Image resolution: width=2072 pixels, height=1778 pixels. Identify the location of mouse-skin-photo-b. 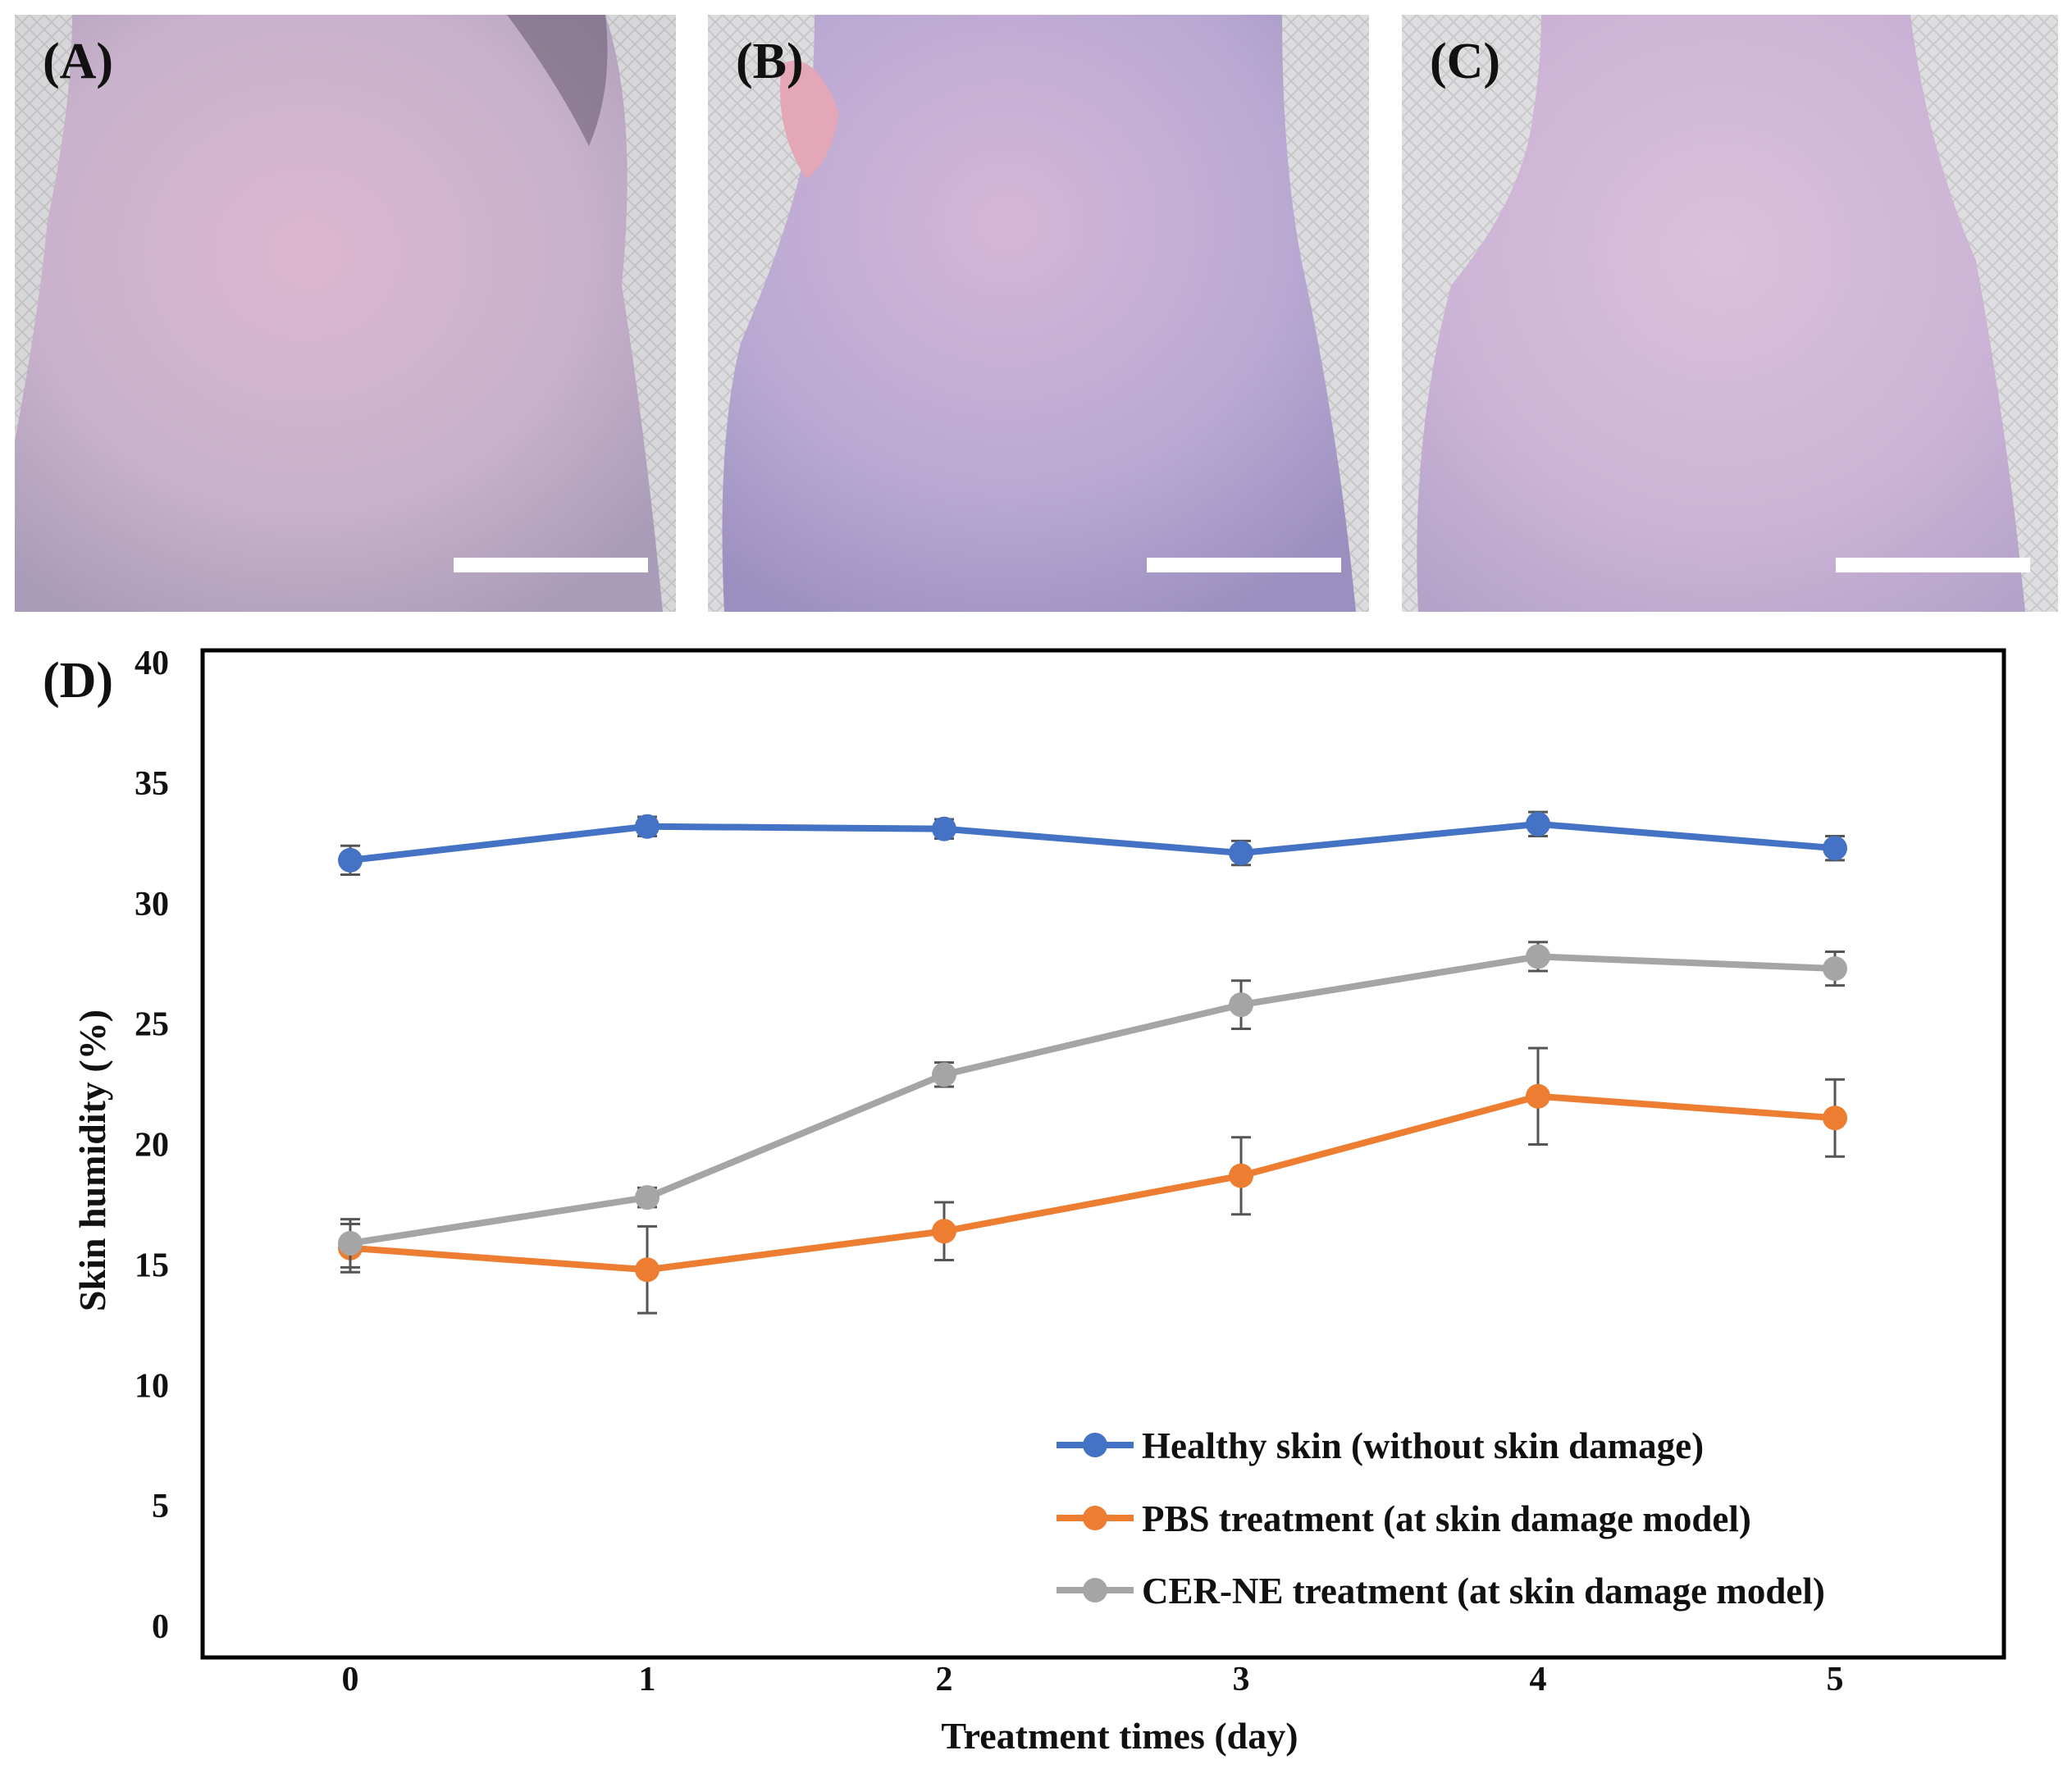
(1038, 314).